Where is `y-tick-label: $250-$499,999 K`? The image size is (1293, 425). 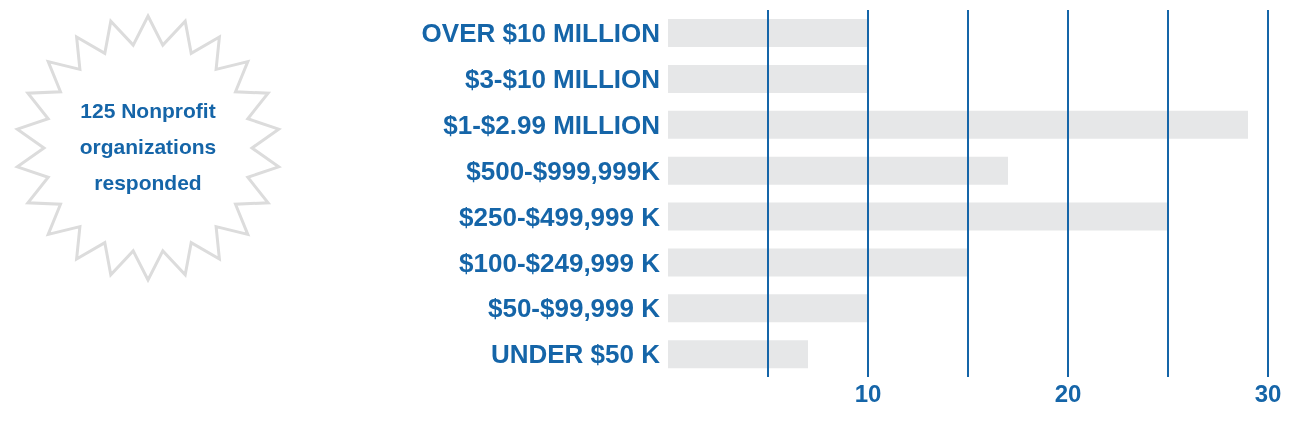
y-tick-label: $250-$499,999 K is located at coordinates (560, 216).